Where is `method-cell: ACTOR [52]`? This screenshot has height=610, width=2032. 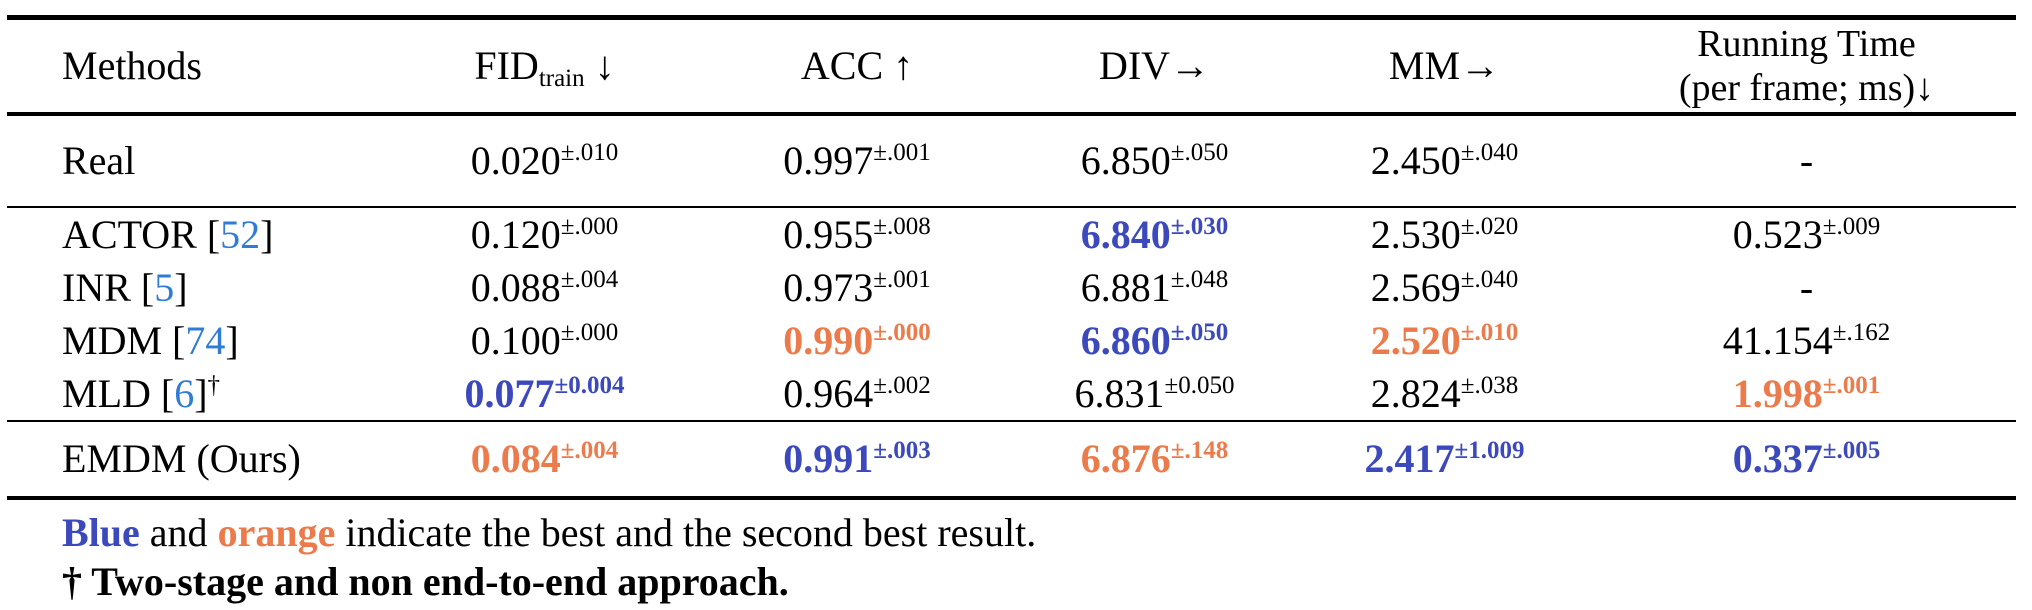
method-cell: ACTOR [52] is located at coordinates (199, 234).